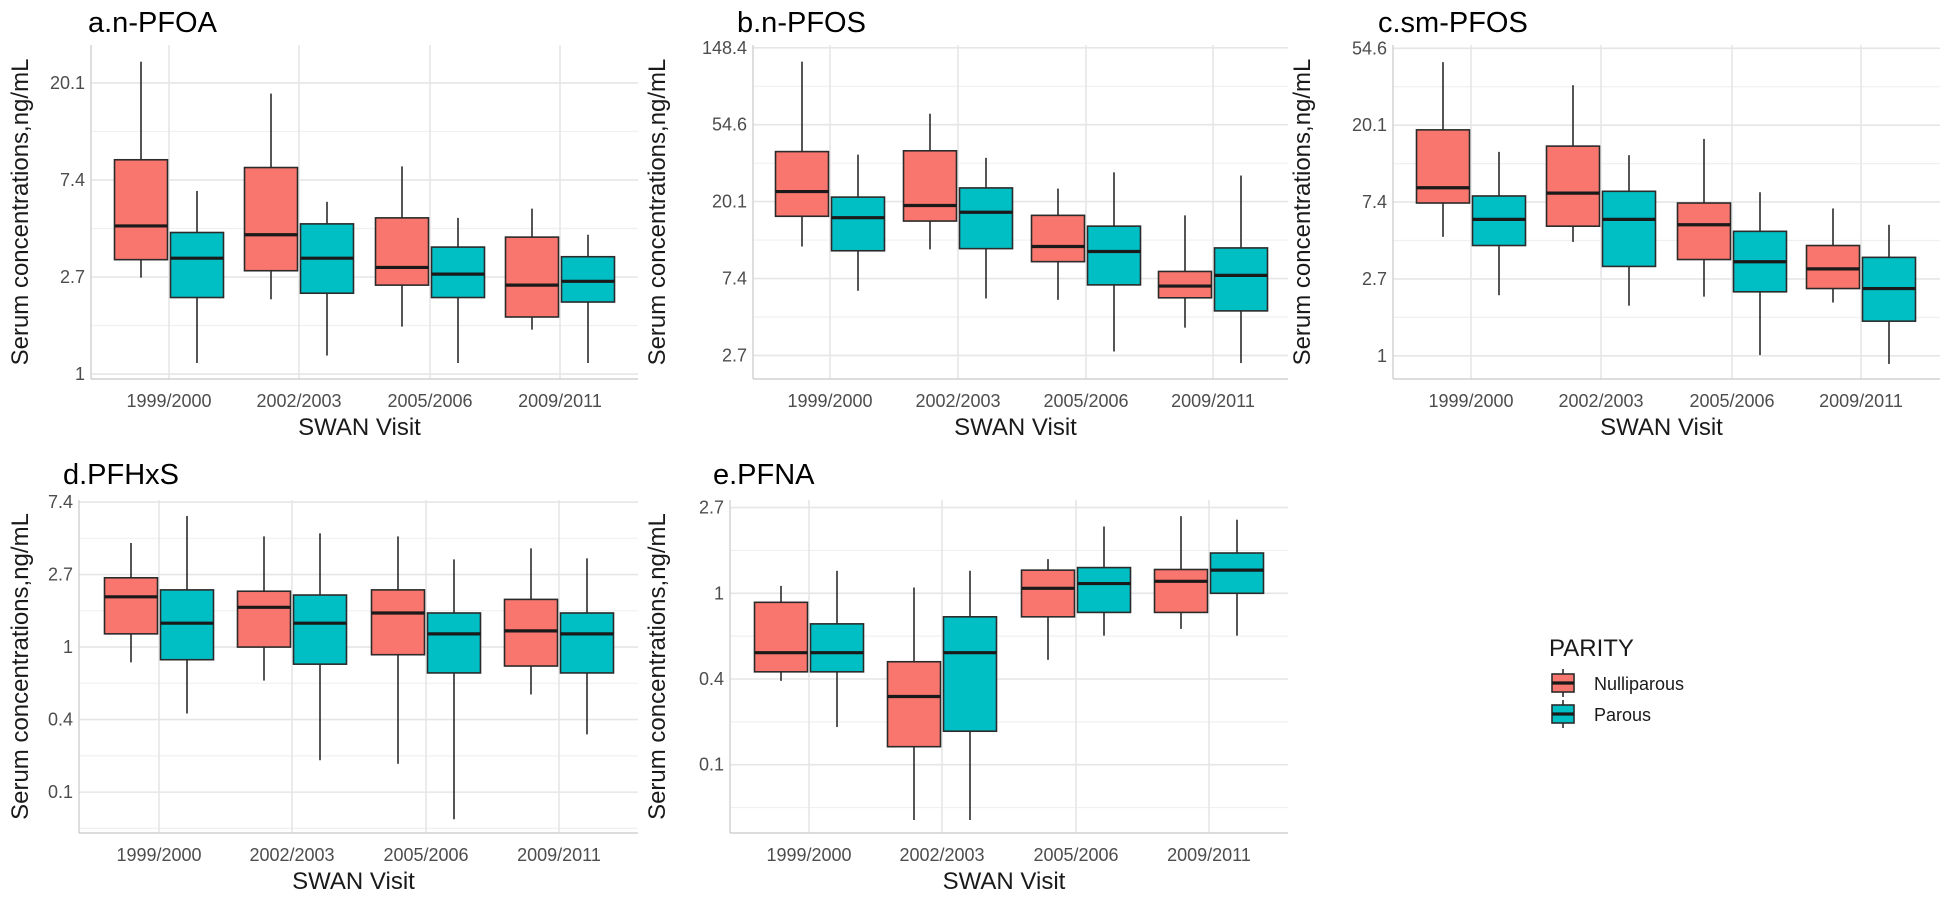  I want to click on panel-title: e.PFNA, so click(764, 475).